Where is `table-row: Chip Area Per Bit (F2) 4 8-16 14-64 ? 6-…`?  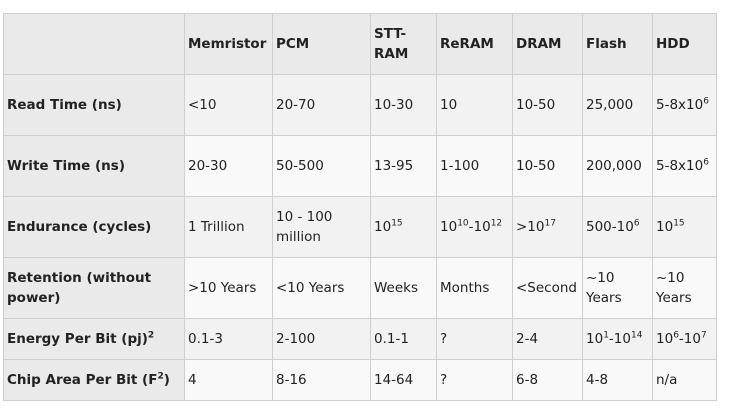 table-row: Chip Area Per Bit (F2) 4 8-16 14-64 ? 6-… is located at coordinates (360, 380).